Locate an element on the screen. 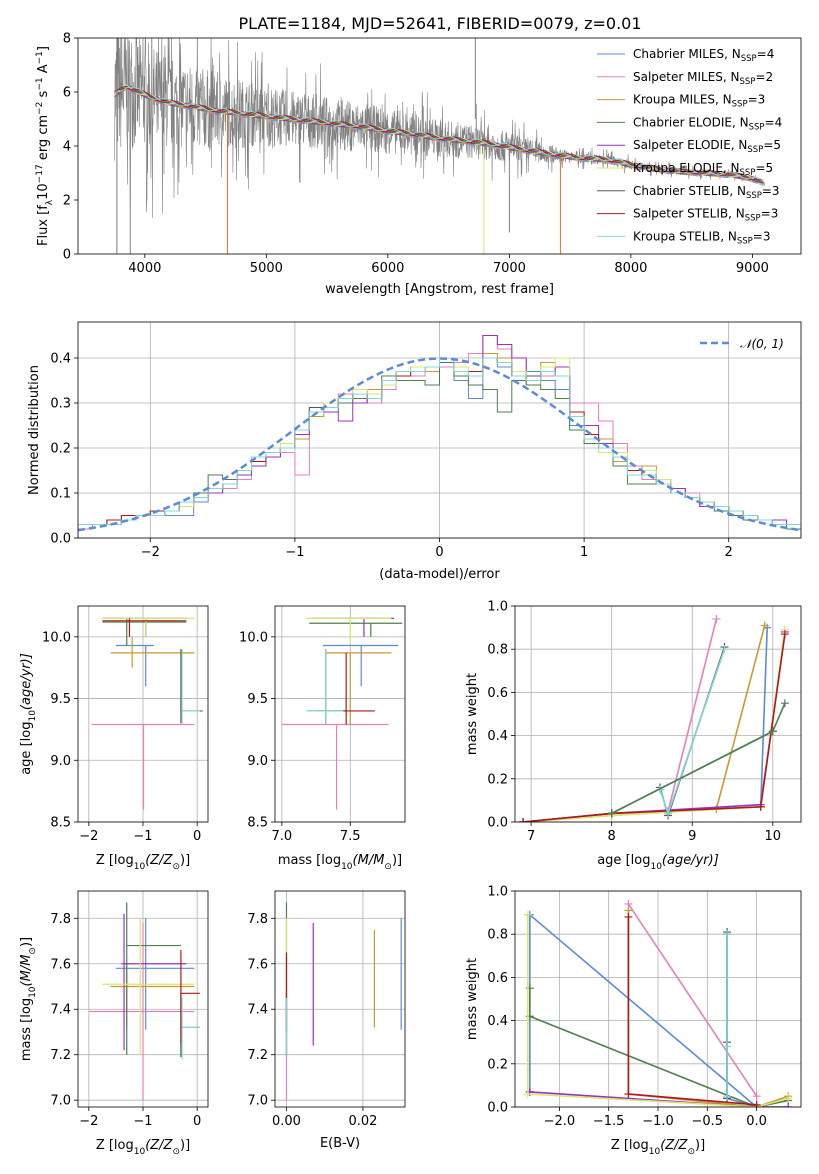 The image size is (819, 1174). spectrum-xlabel: wavelength [Angstrom, rest frame] is located at coordinates (439, 289).